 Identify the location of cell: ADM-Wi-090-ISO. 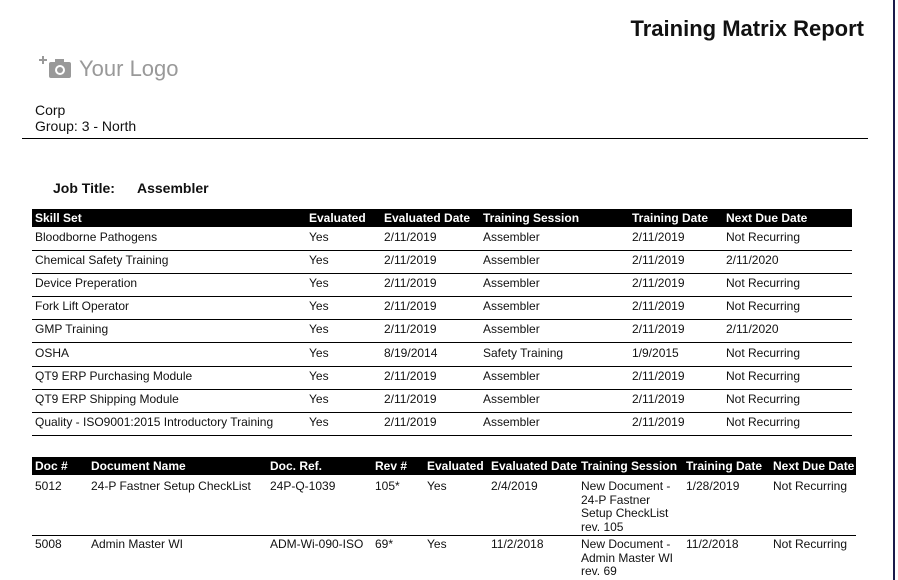
(317, 544).